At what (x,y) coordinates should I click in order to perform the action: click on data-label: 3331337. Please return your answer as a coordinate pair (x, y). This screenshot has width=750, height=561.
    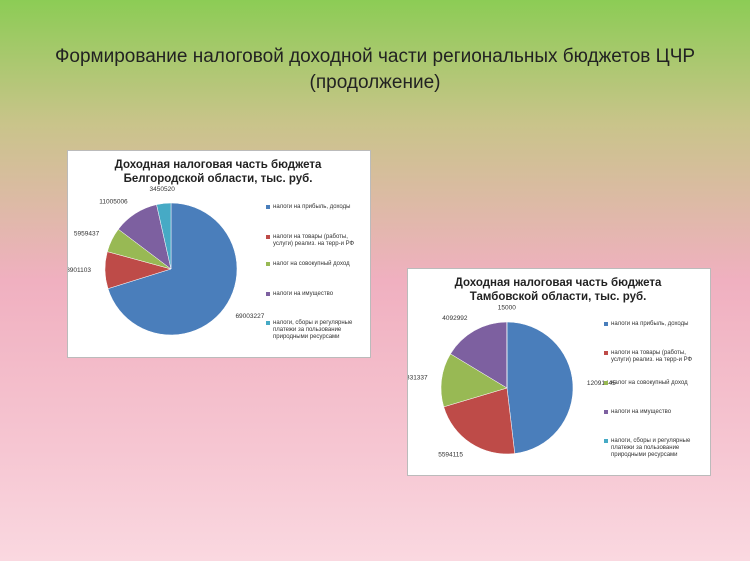
    Looking at the image, I should click on (418, 378).